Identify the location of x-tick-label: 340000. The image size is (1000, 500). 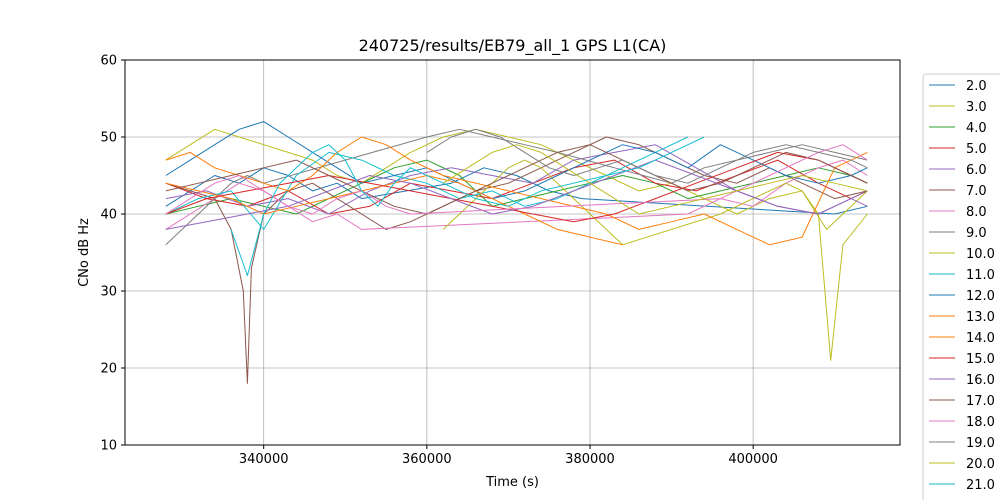
(264, 459).